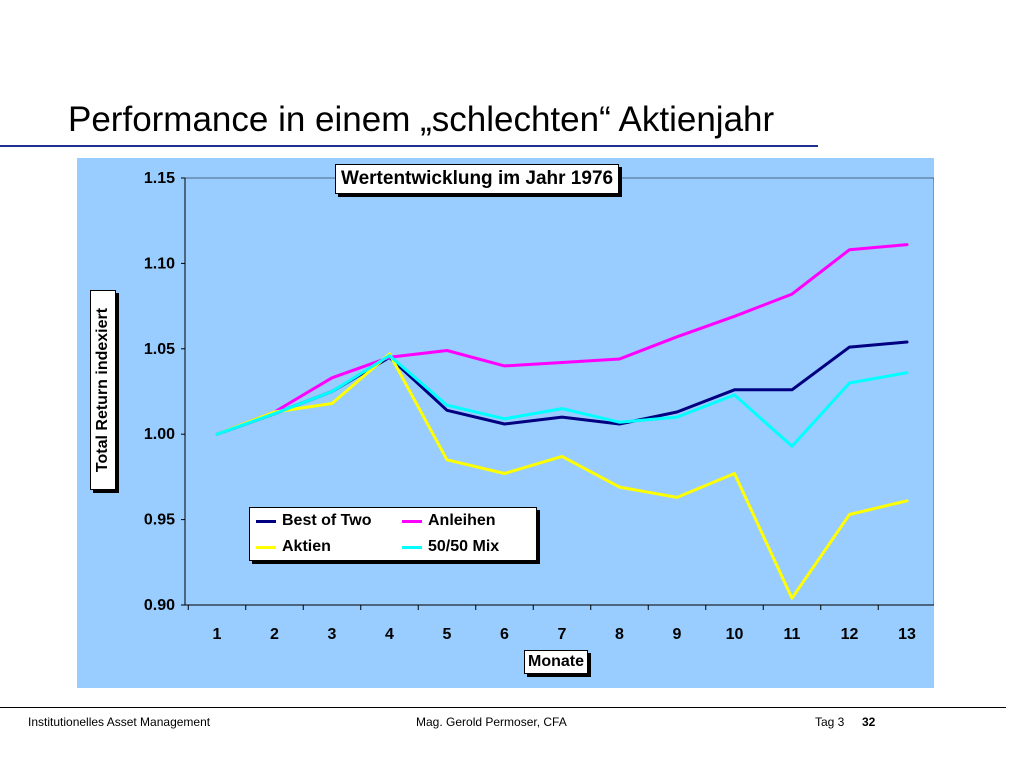 This screenshot has height=768, width=1024. What do you see at coordinates (830, 722) in the screenshot?
I see `footer-day: Tag 3` at bounding box center [830, 722].